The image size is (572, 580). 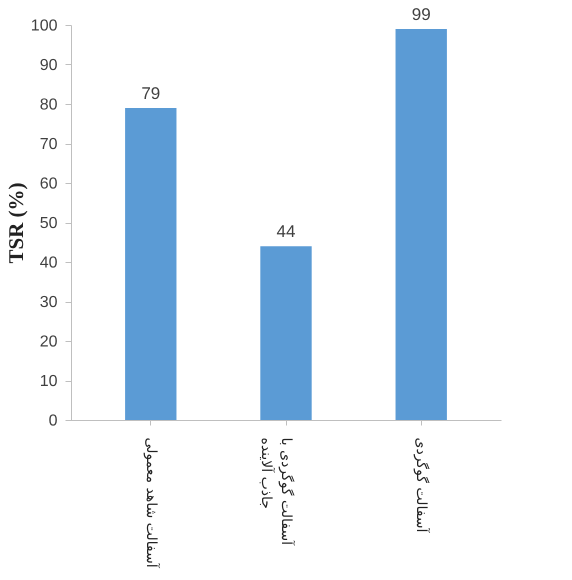 I want to click on y-tick-label: 50, so click(x=49, y=223).